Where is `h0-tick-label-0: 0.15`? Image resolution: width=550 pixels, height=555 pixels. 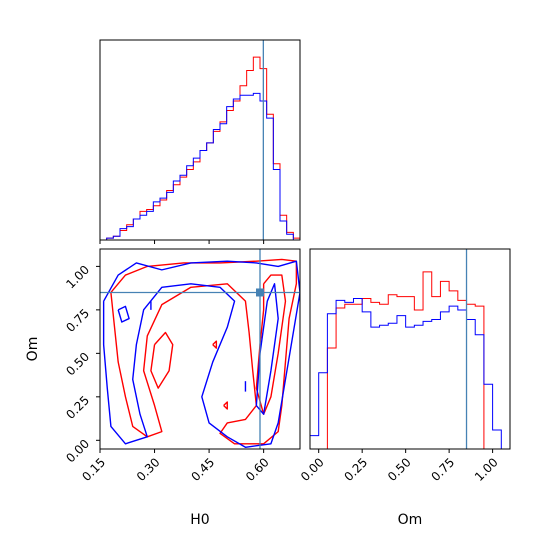
h0-tick-label-0: 0.15 is located at coordinates (93, 469).